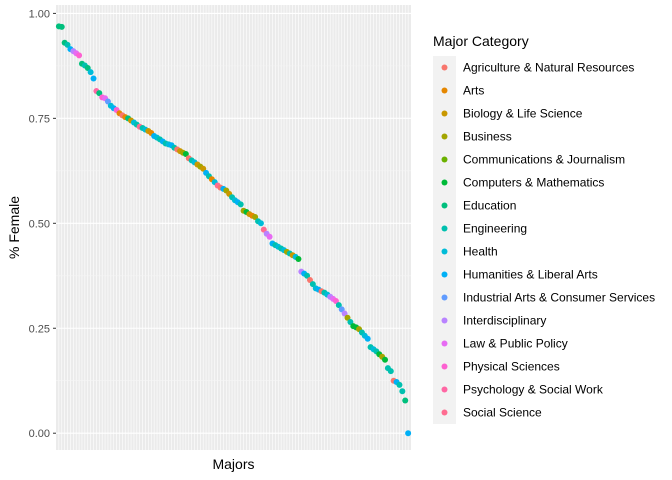 This screenshot has width=672, height=480. What do you see at coordinates (489, 206) in the screenshot?
I see `legend-label: Education` at bounding box center [489, 206].